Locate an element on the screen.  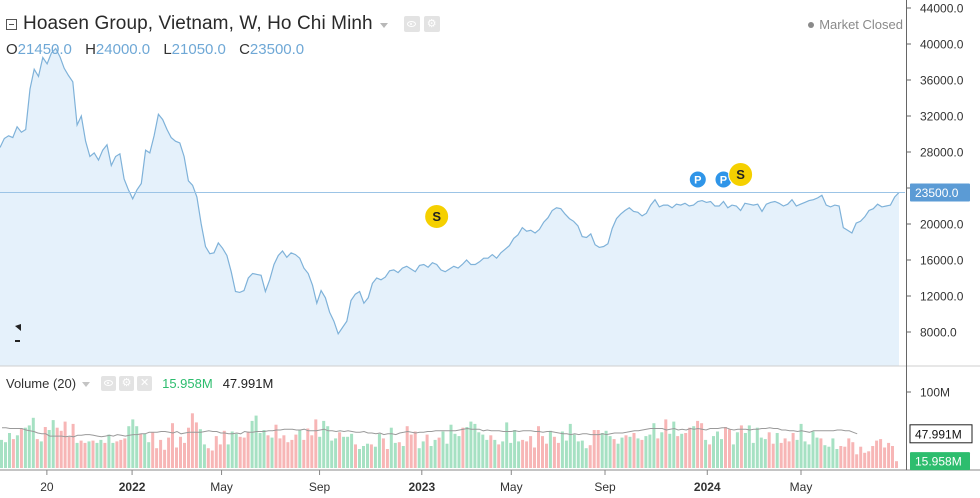
symbol-title: Hoasen Group, Vietnam, W, Ho Chi Minh is located at coordinates (198, 23).